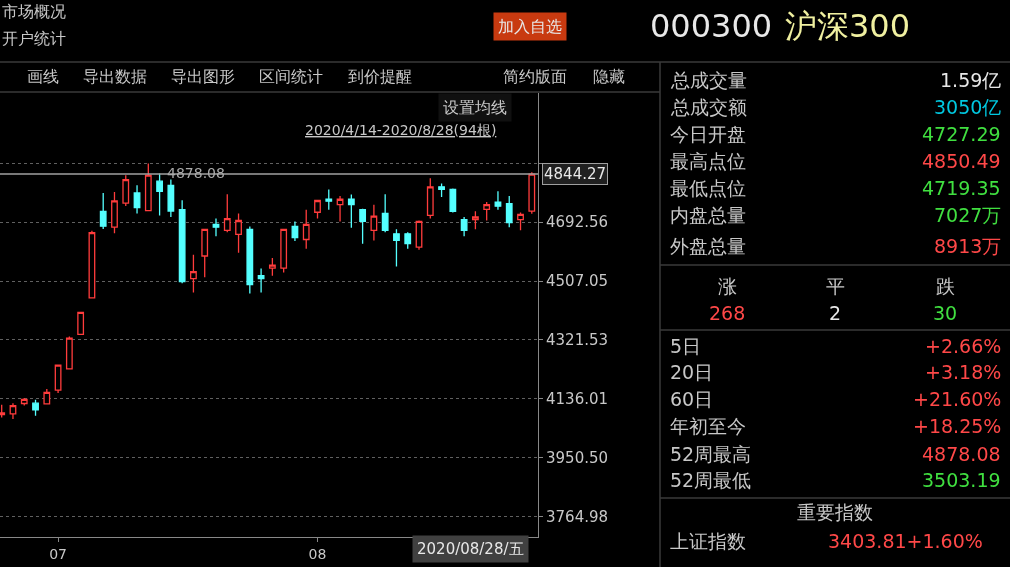 This screenshot has width=1010, height=567. Describe the element at coordinates (961, 454) in the screenshot. I see `text: 4878.08` at that location.